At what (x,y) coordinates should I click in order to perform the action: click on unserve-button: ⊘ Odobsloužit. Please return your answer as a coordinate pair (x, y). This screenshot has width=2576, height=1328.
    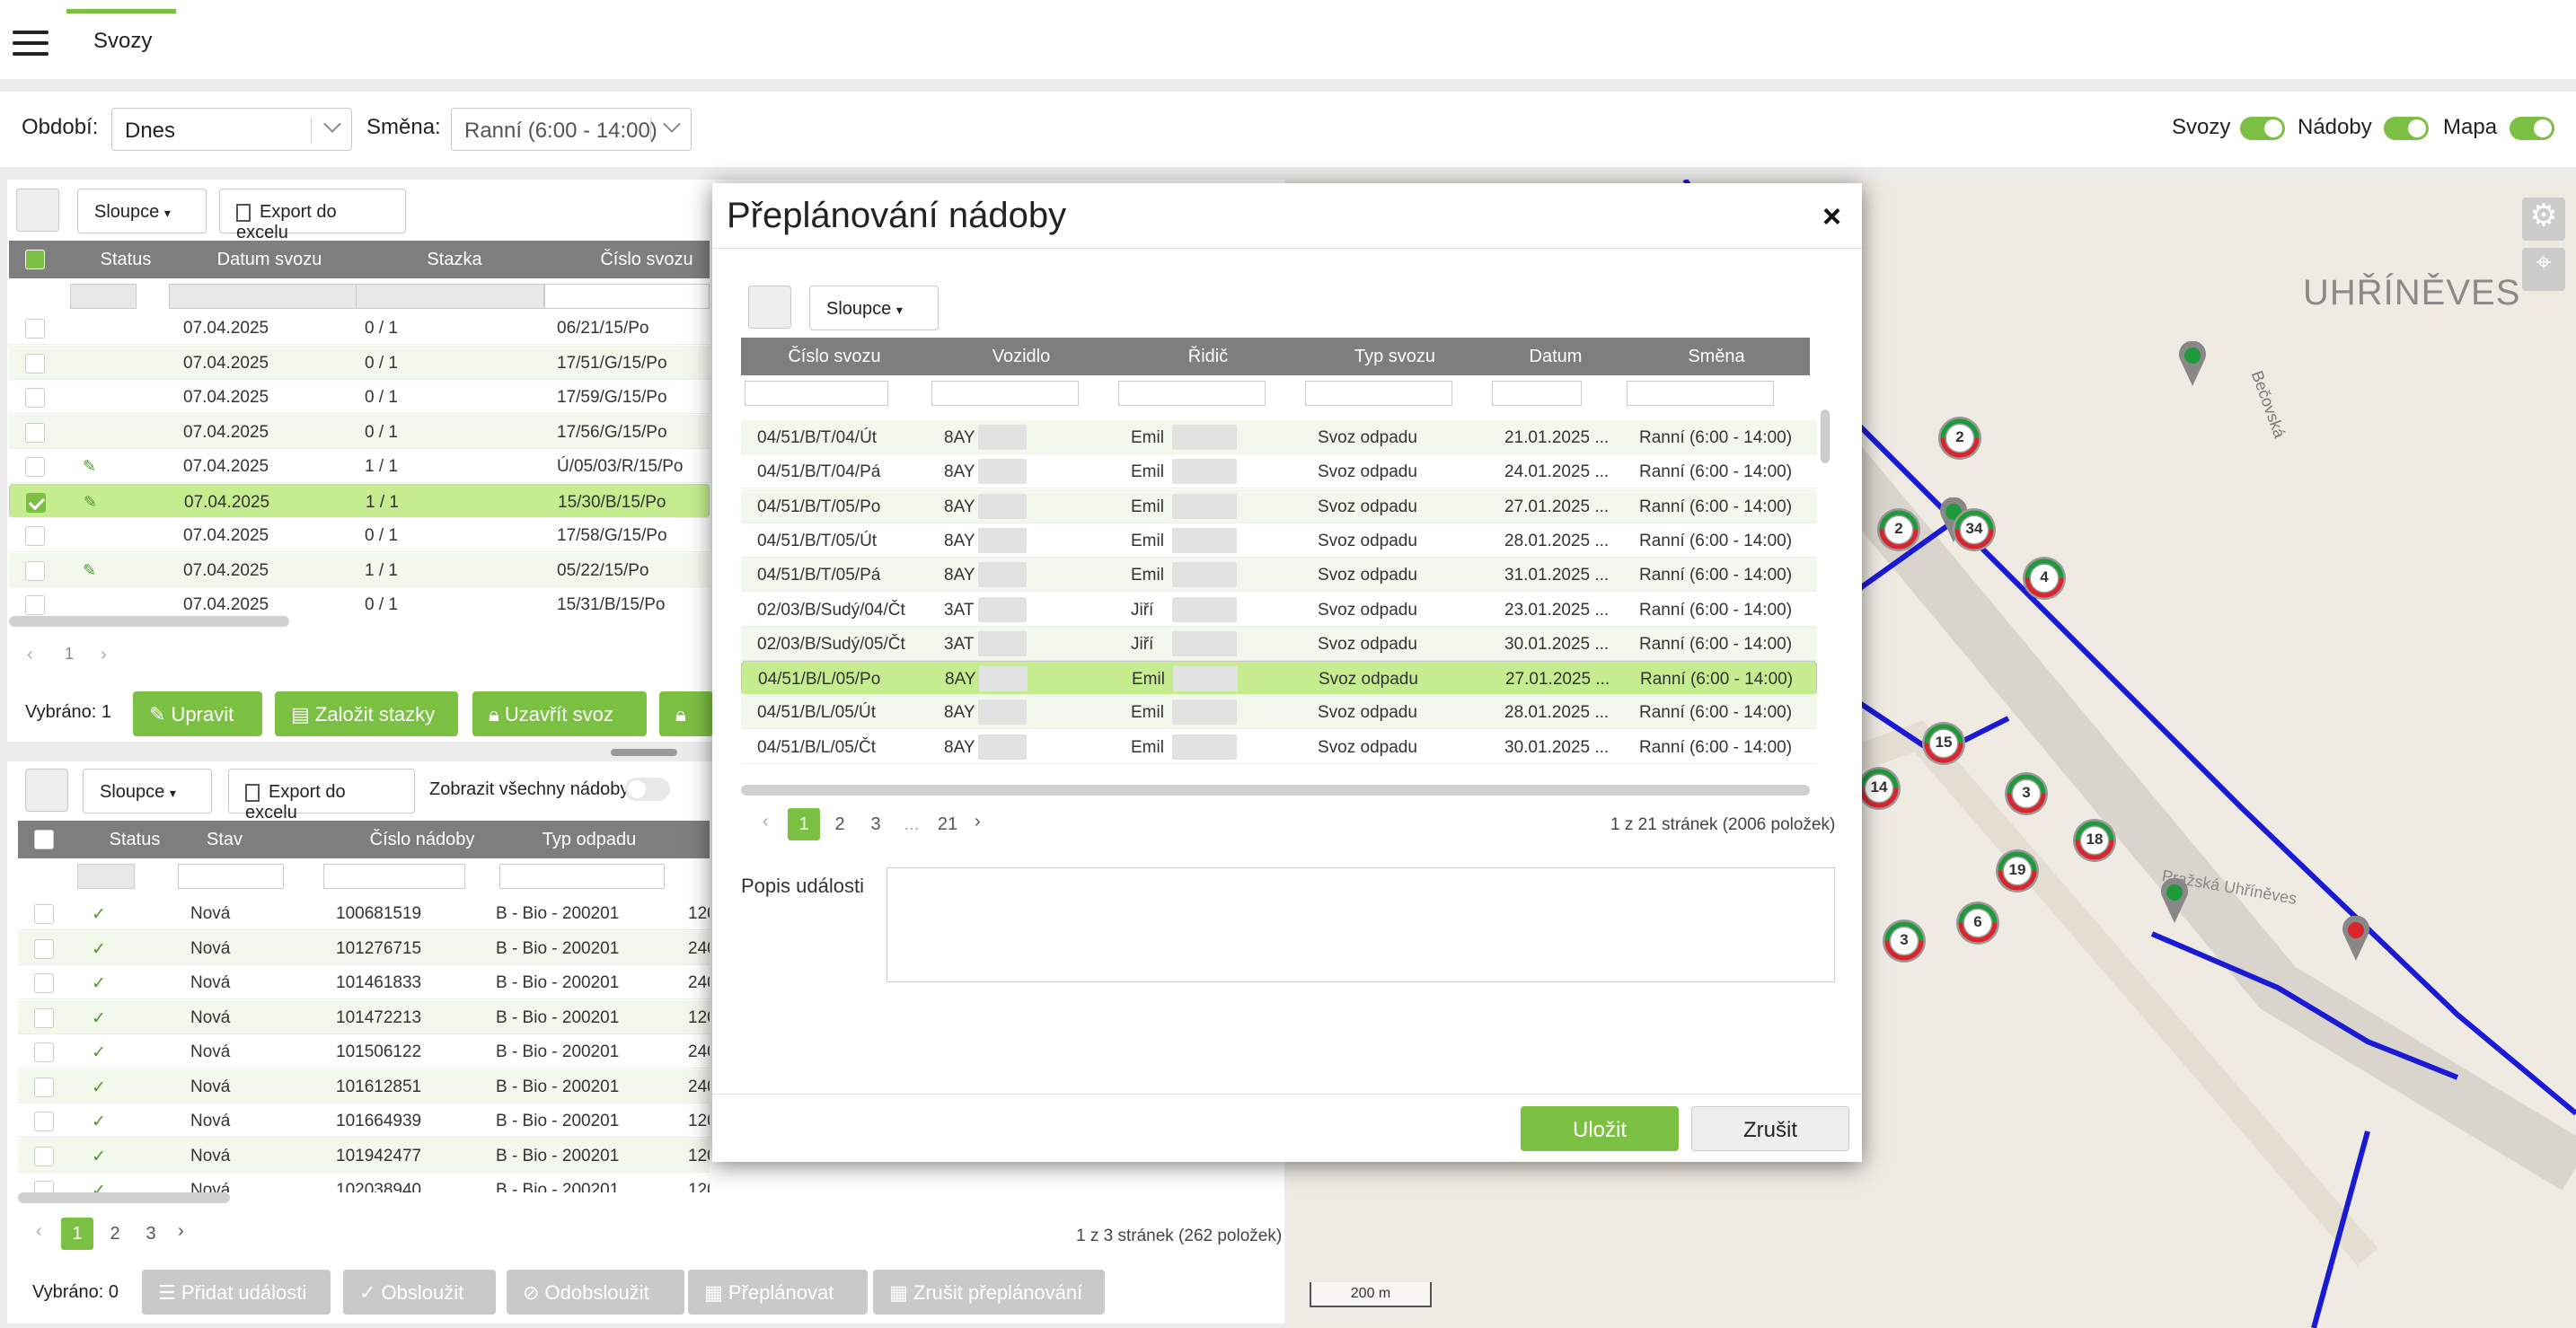
    Looking at the image, I should click on (595, 1292).